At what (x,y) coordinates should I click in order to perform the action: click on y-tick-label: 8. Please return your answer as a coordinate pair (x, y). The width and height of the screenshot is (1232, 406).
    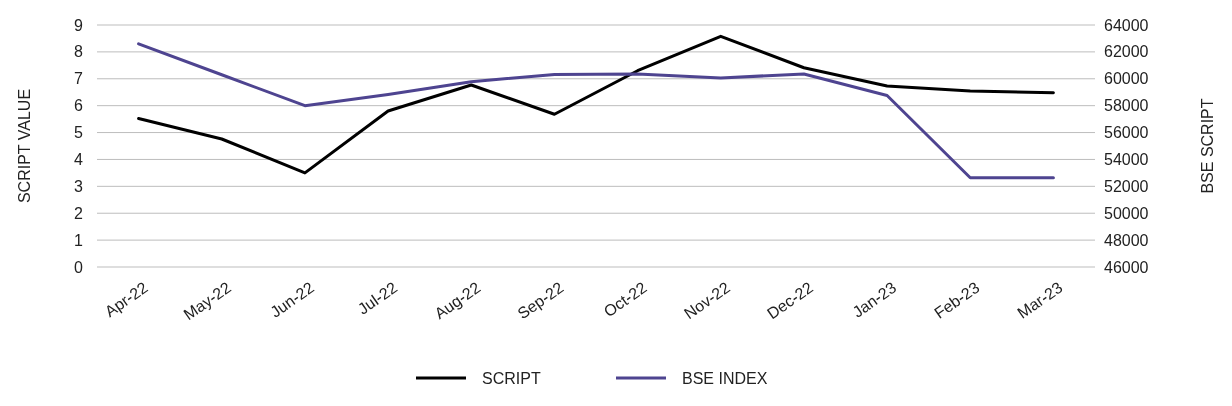
    Looking at the image, I should click on (79, 52).